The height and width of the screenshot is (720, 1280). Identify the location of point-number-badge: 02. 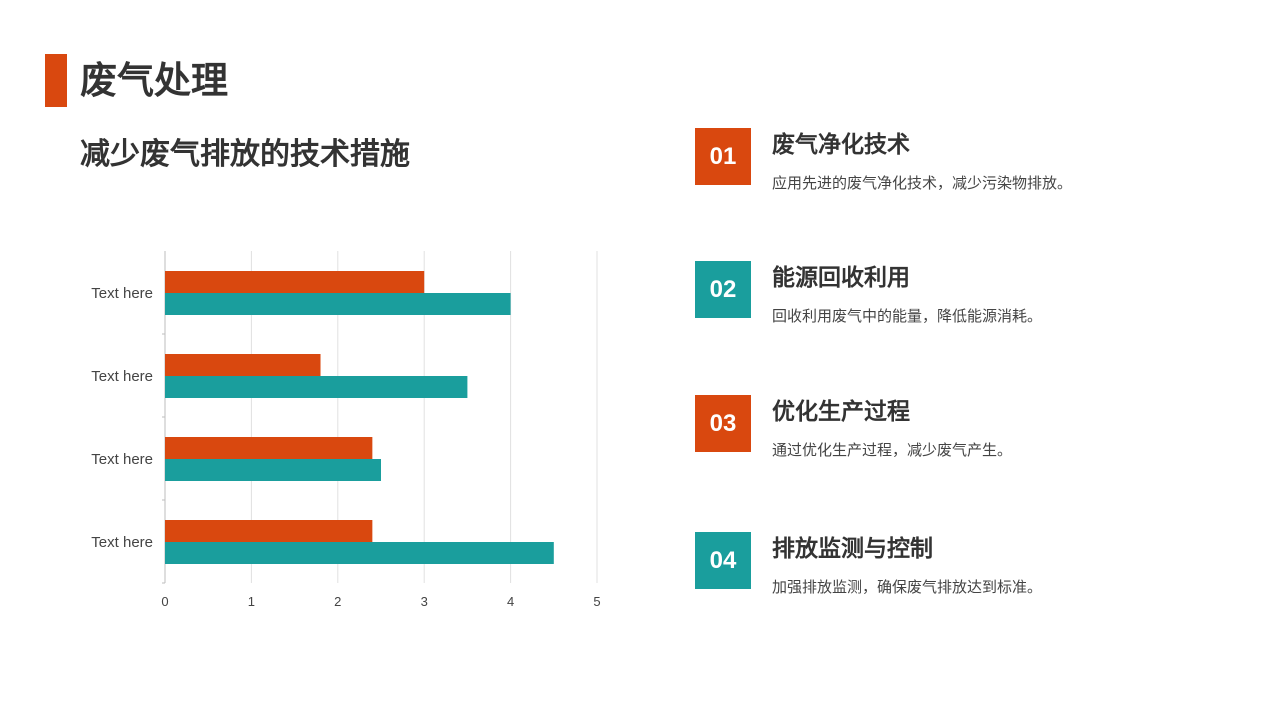
(723, 289).